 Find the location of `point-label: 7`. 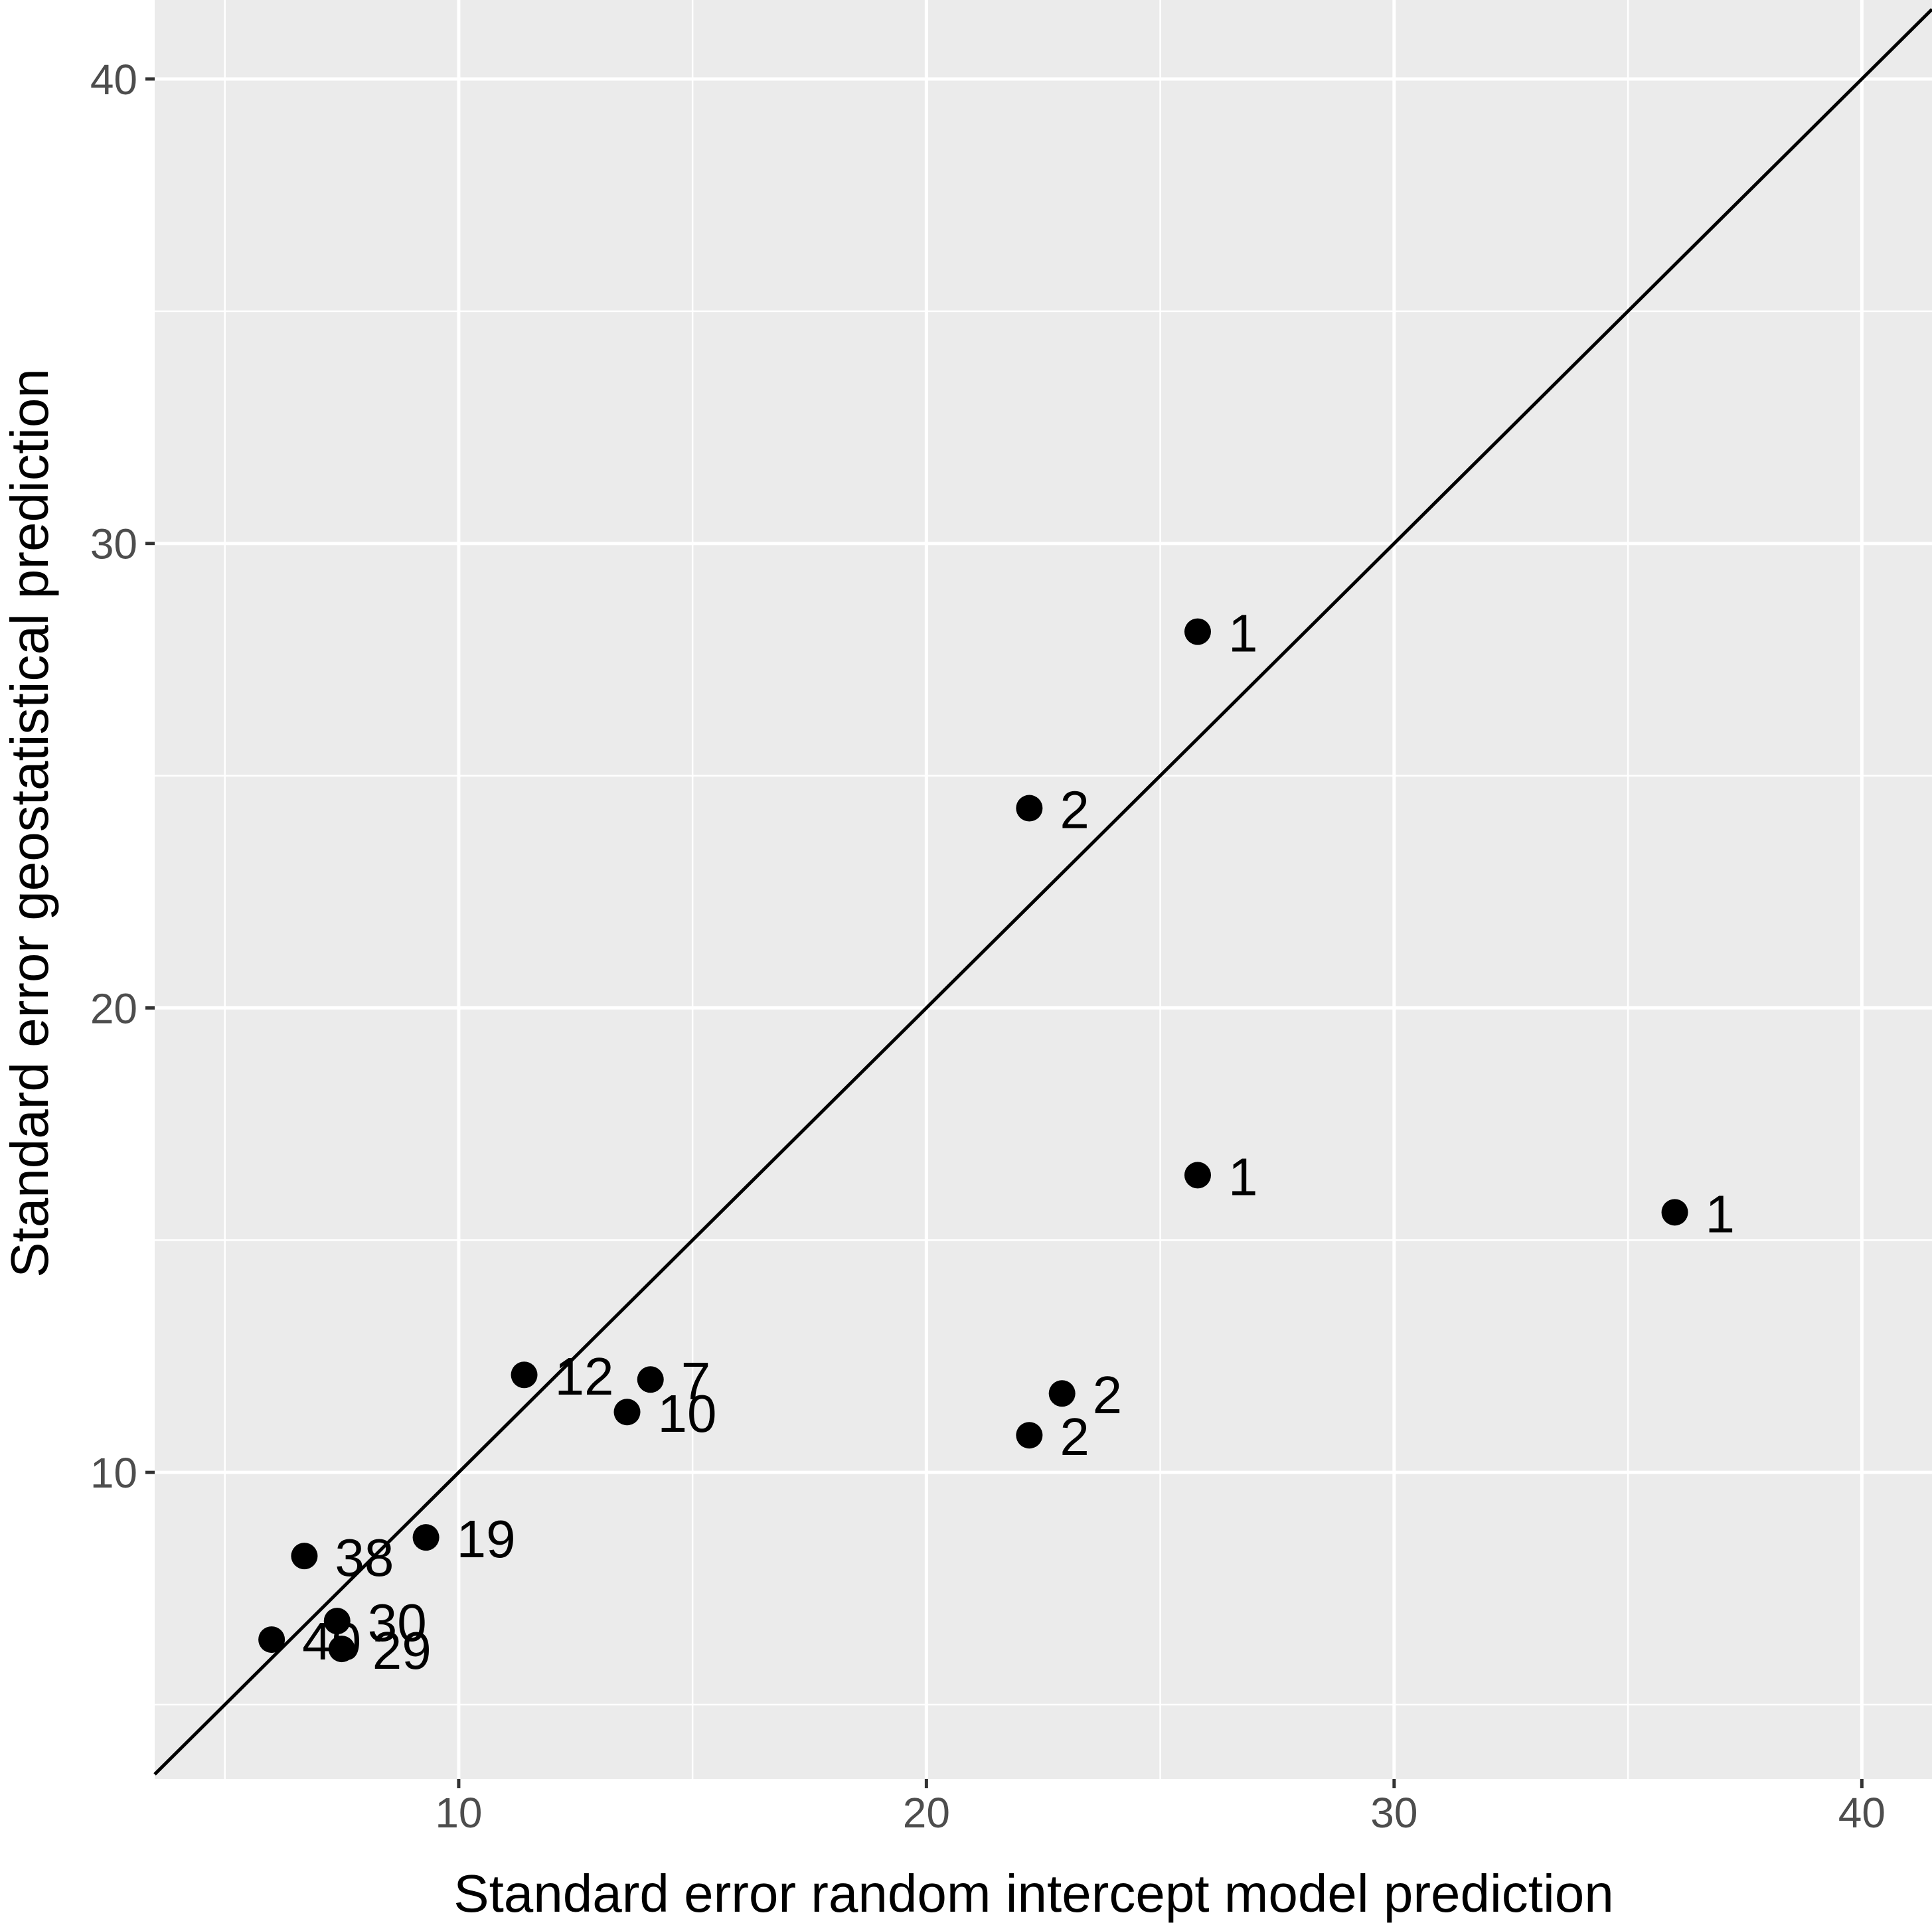

point-label: 7 is located at coordinates (696, 1381).